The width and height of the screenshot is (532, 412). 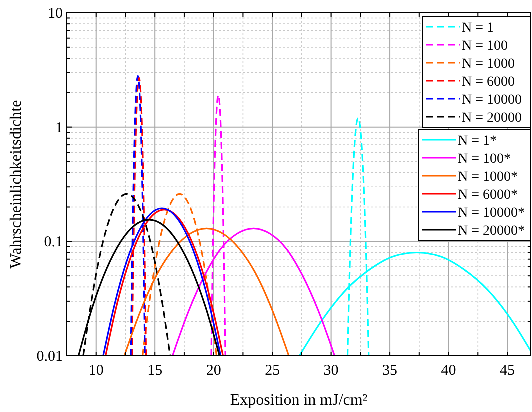 I want to click on x-tick-label: 20, so click(x=214, y=371).